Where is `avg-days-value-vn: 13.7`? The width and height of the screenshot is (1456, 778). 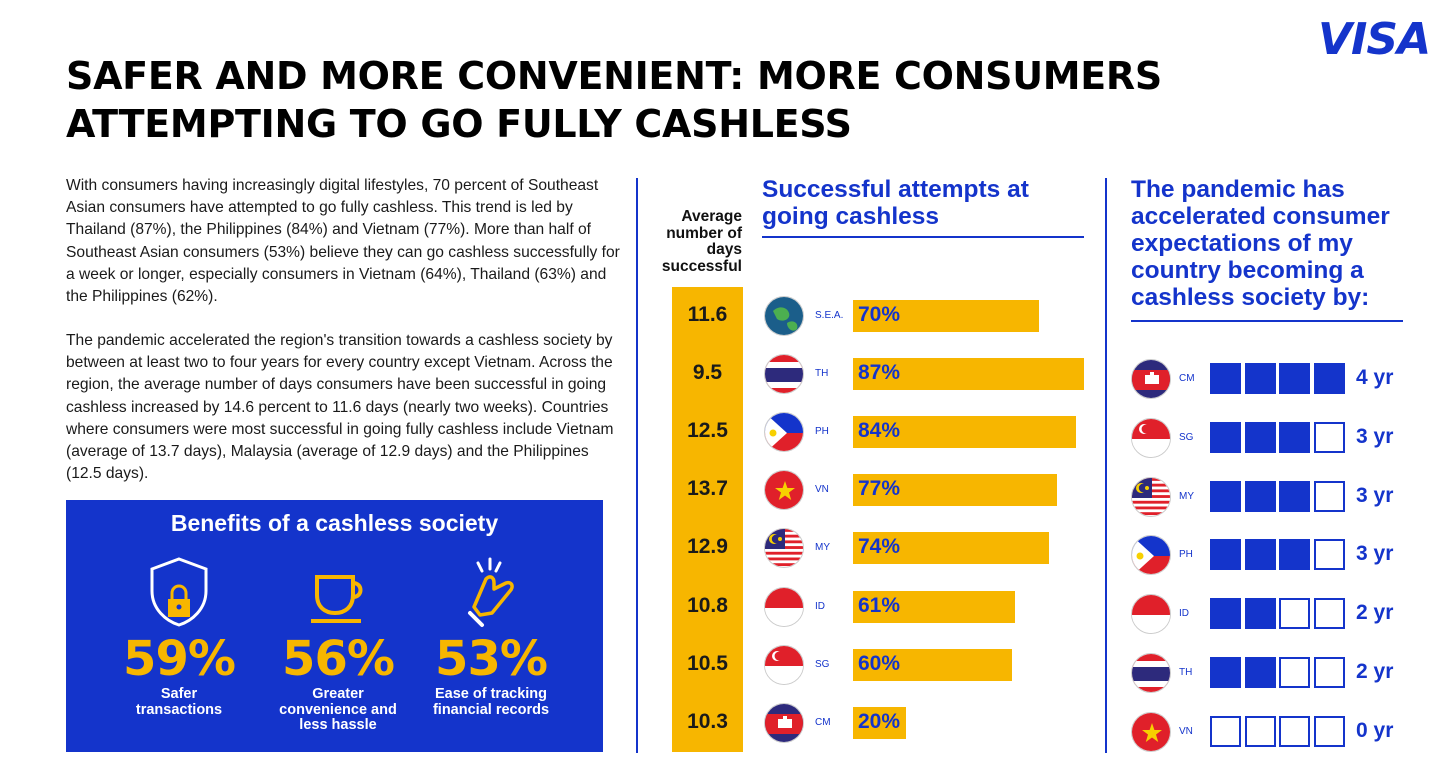
avg-days-value-vn: 13.7 is located at coordinates (707, 489).